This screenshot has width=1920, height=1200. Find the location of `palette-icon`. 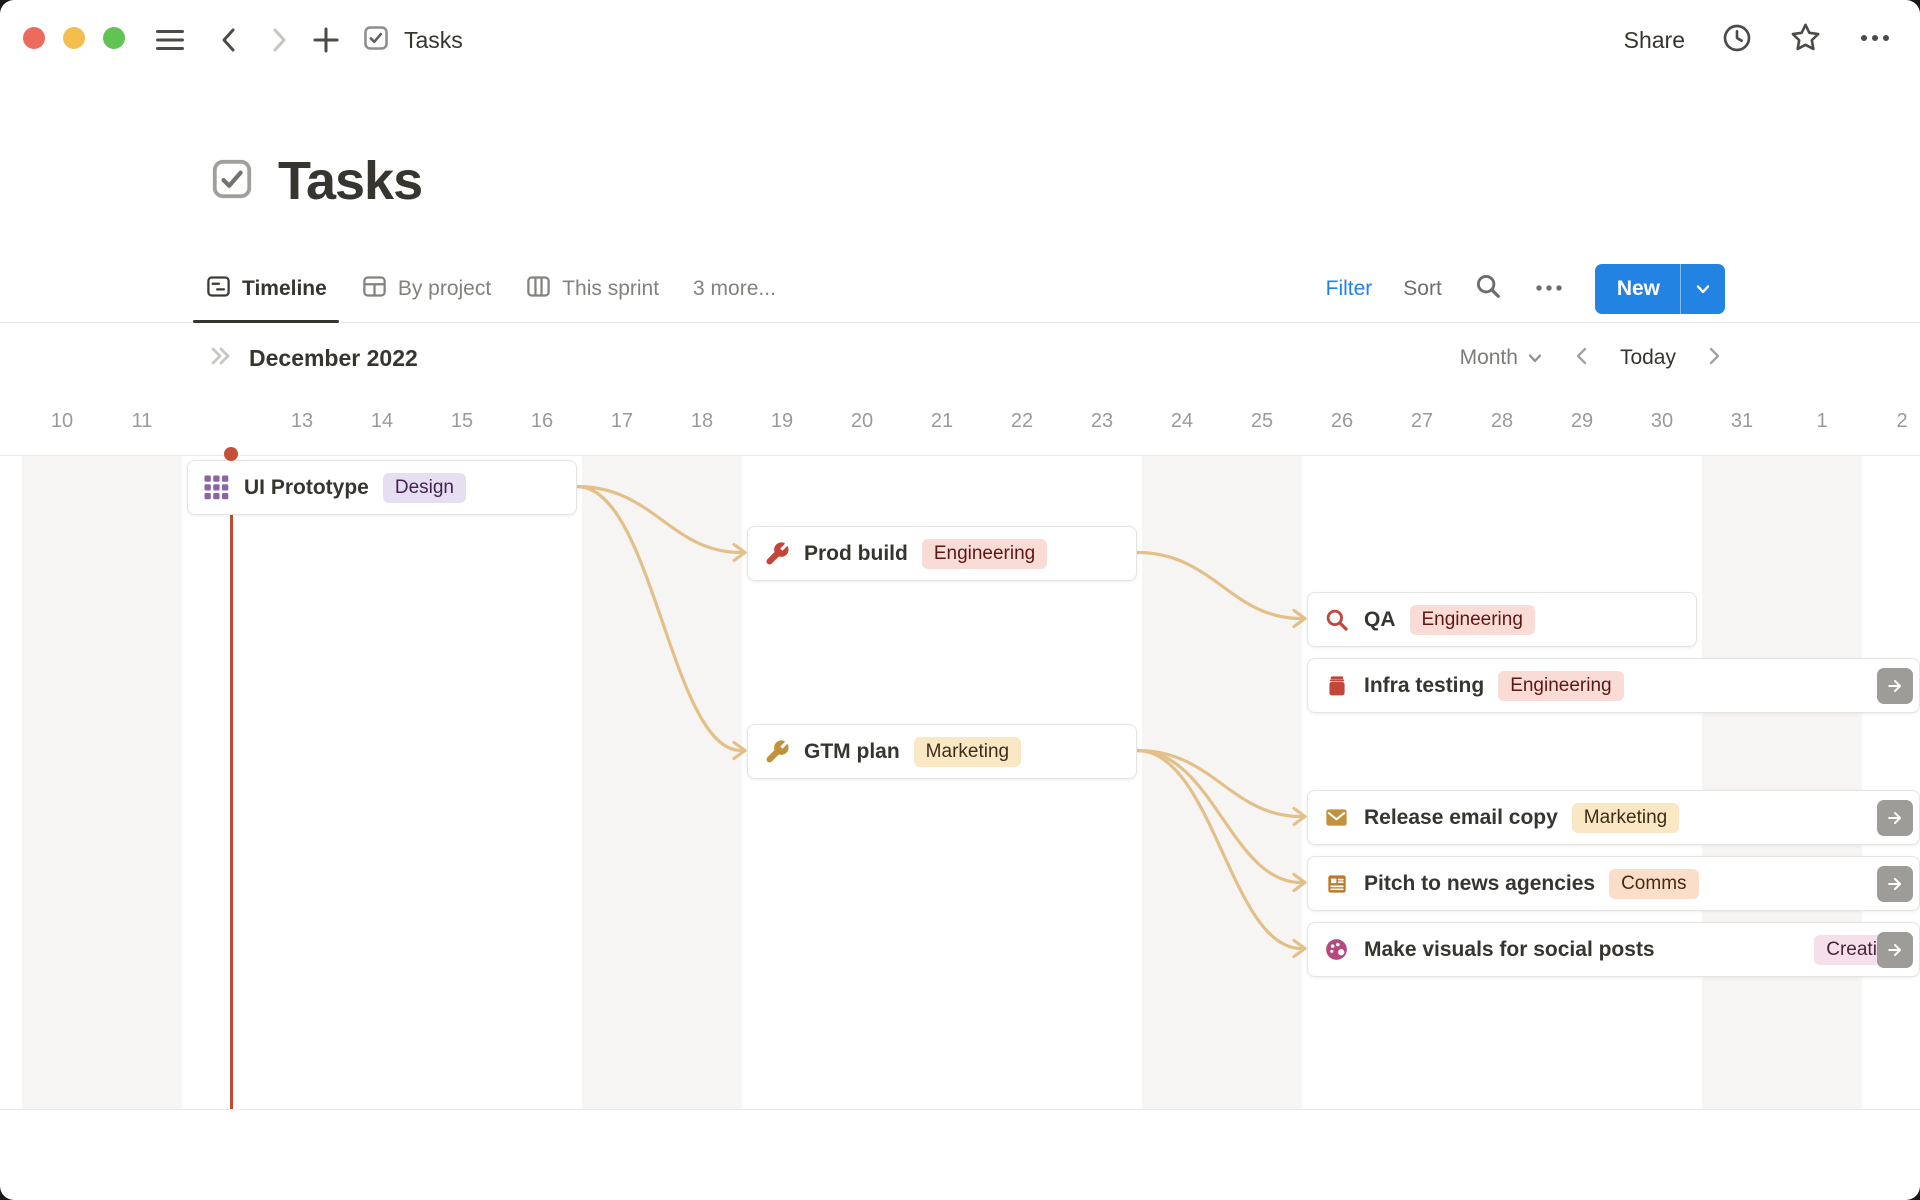

palette-icon is located at coordinates (1336, 949).